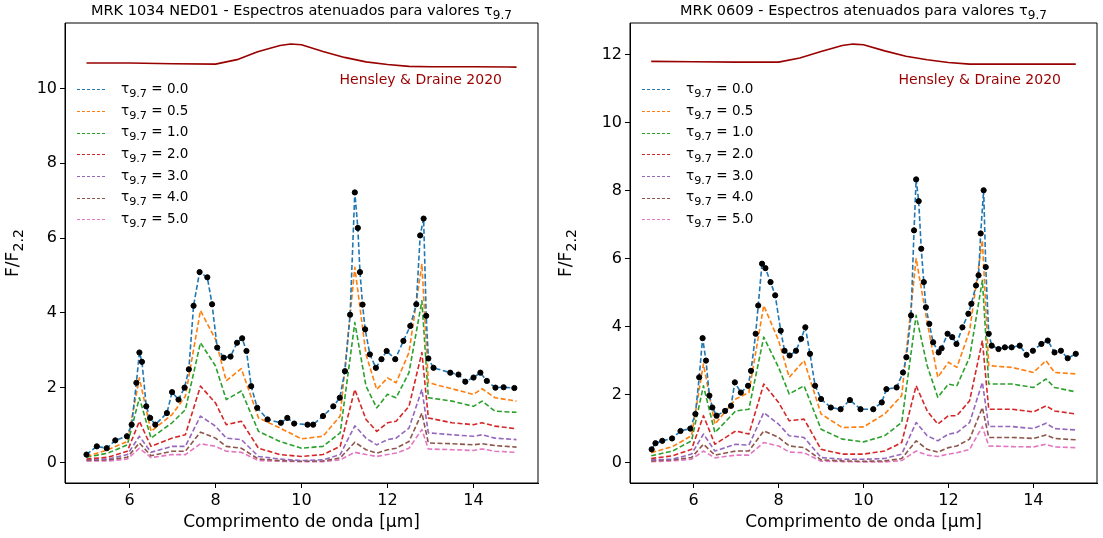 This screenshot has height=538, width=1103. I want to click on chart-title: MRK 0609 - Espectros atenuados para valores τ$_{9.7}$, so click(863, 12).